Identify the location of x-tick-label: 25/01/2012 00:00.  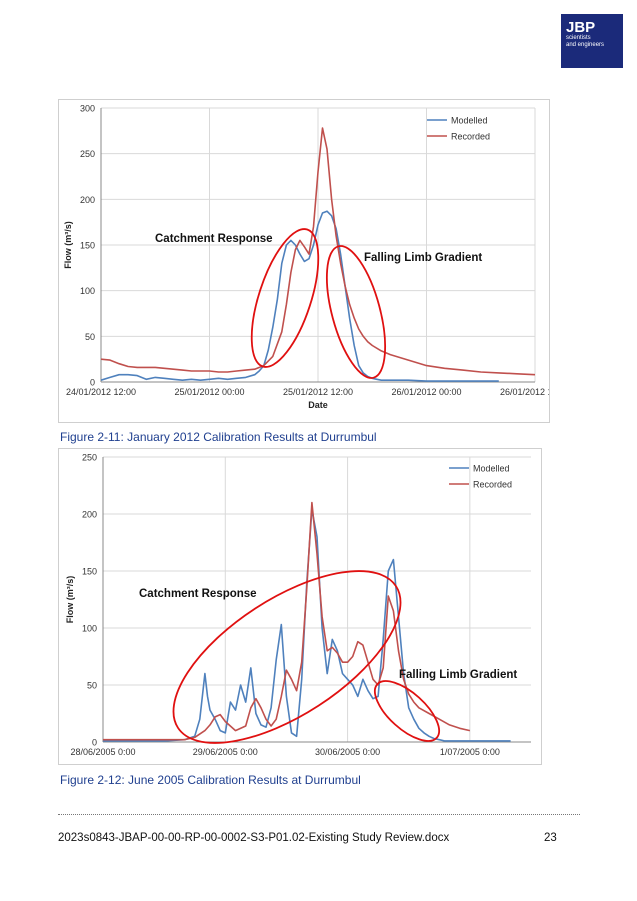
(209, 392).